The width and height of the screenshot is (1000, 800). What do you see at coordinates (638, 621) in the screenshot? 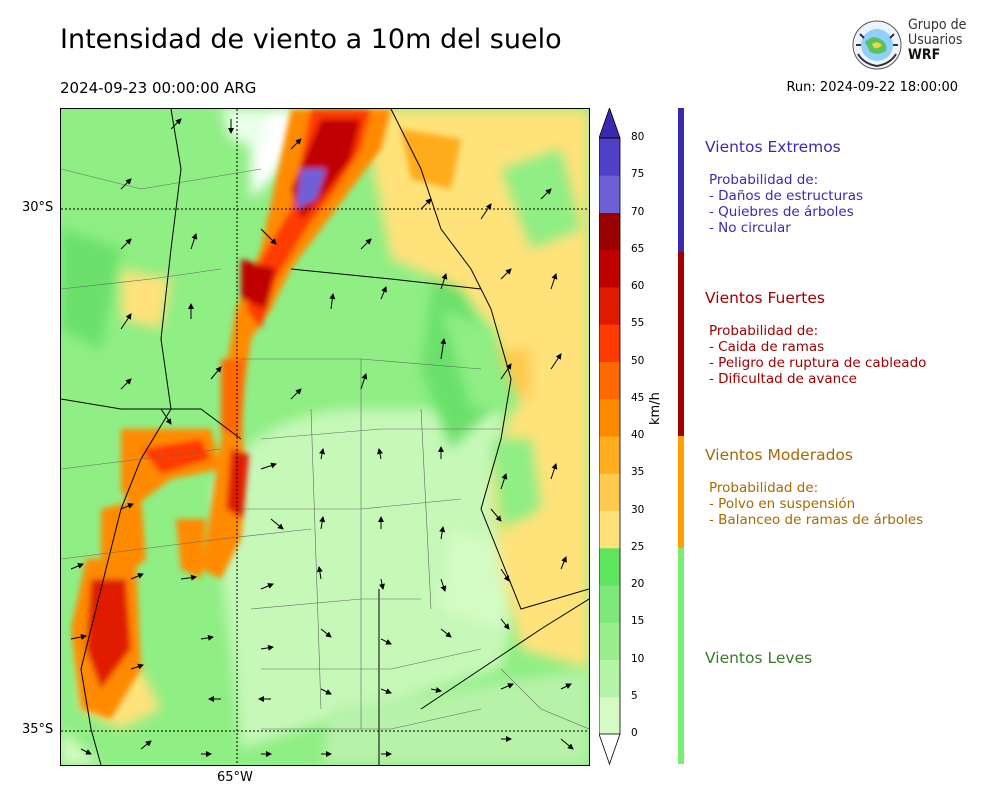
I see `colorbar-tick-label: 15` at bounding box center [638, 621].